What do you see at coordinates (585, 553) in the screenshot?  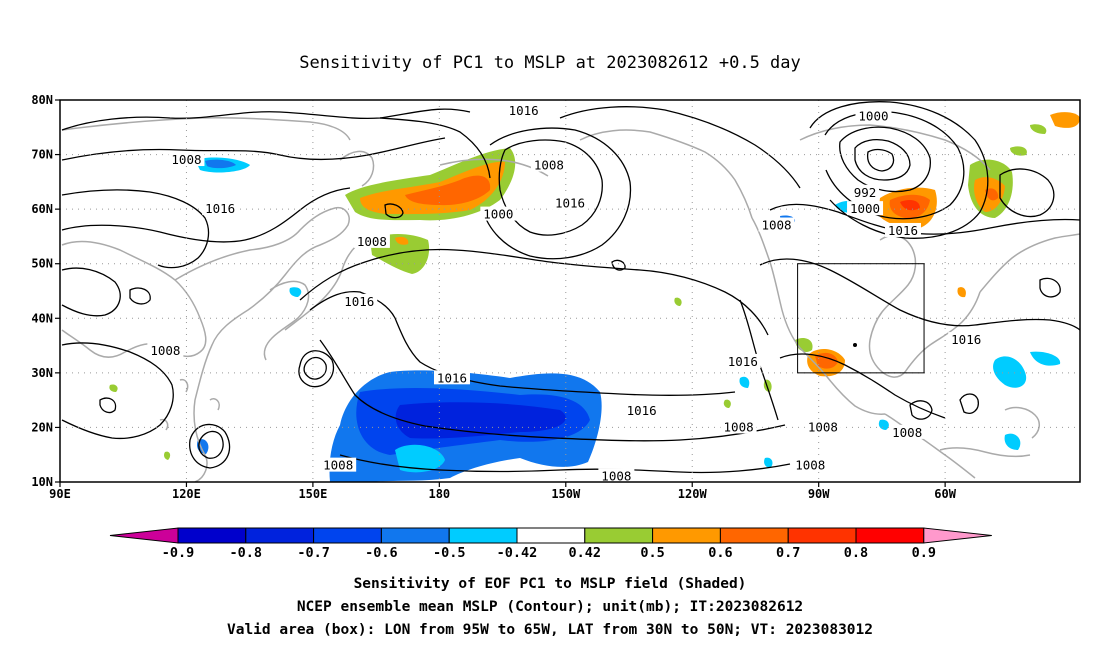 I see `colorbar-label: 0.42` at bounding box center [585, 553].